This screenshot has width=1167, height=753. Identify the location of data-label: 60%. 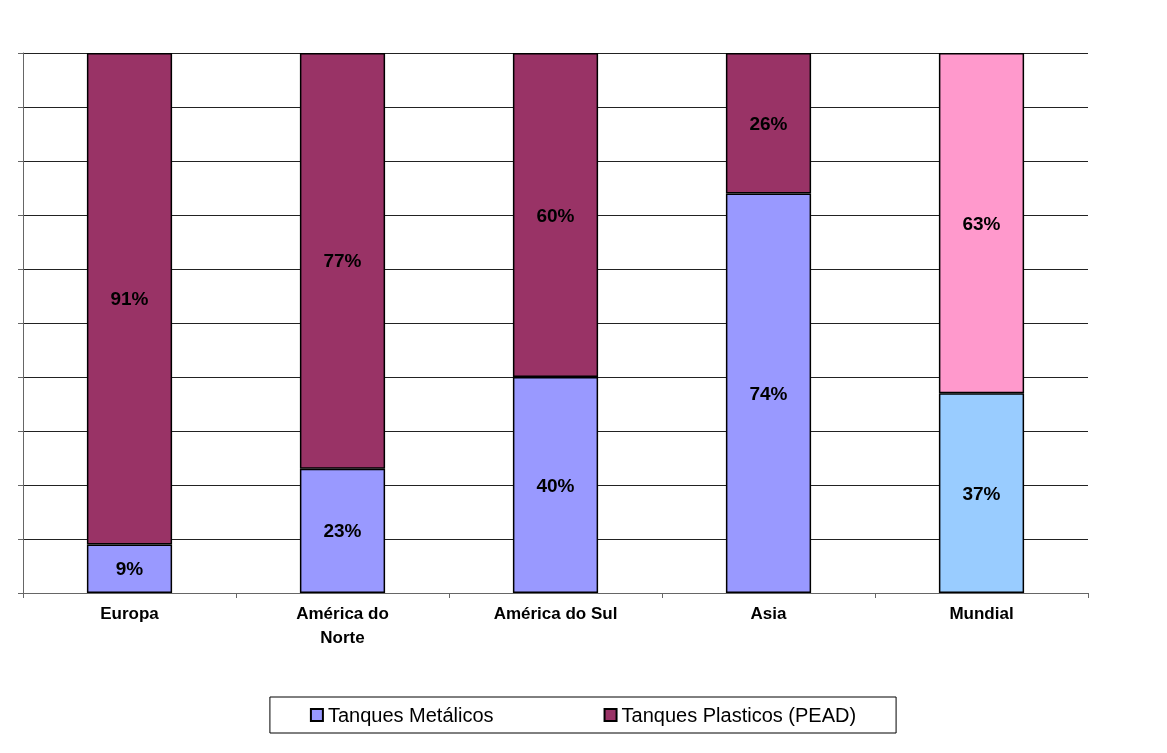
(555, 215).